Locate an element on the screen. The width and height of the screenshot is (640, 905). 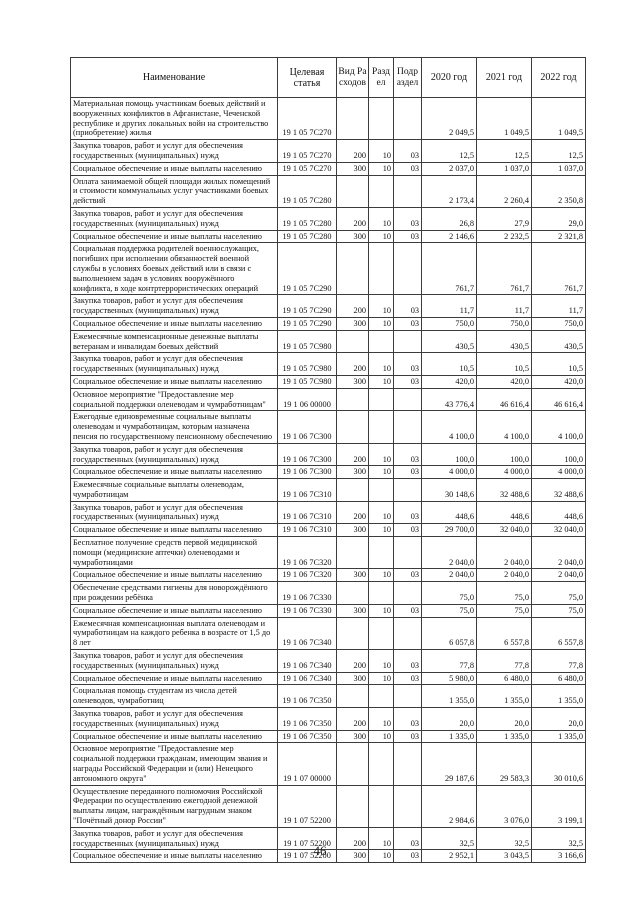
row-2020-value: 1 355,0 is located at coordinates (449, 696).